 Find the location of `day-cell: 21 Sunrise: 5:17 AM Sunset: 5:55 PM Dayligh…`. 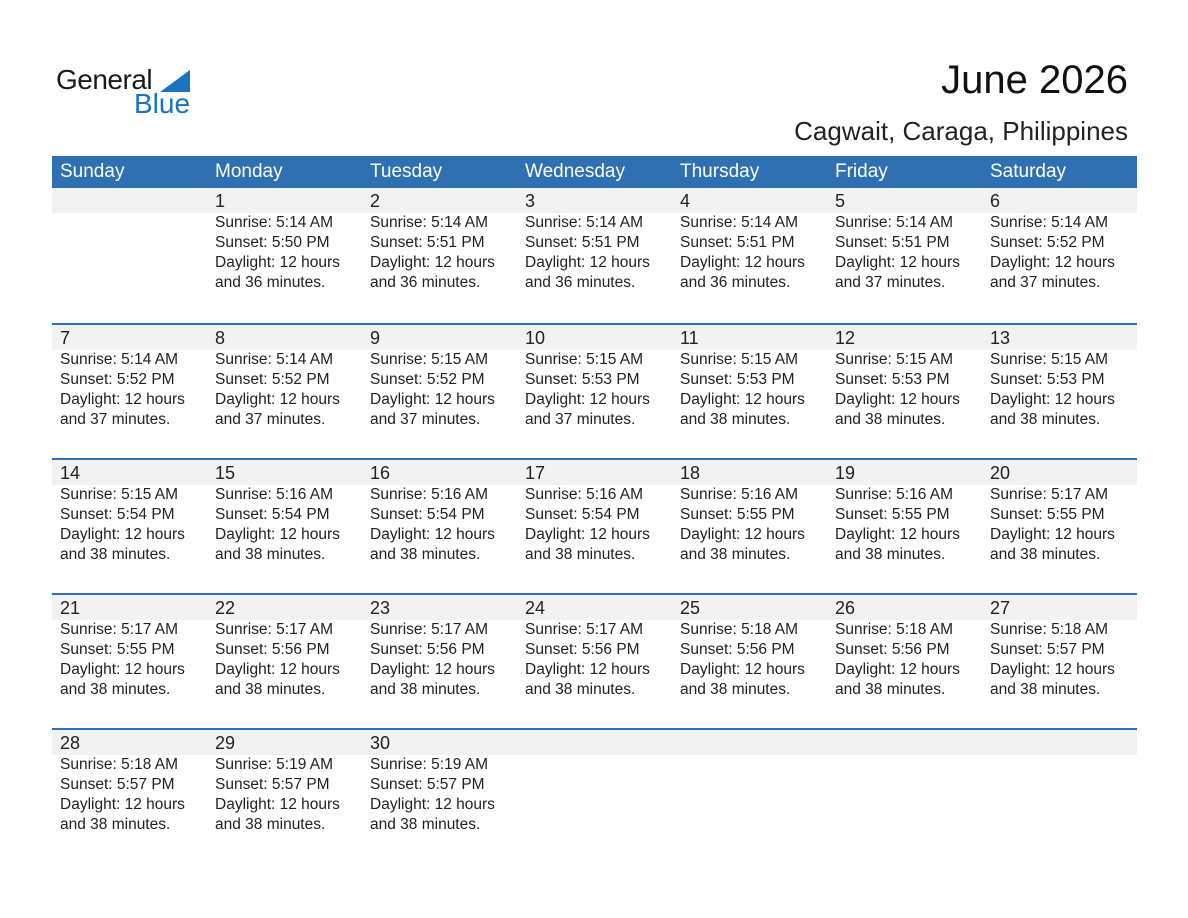

day-cell: 21 Sunrise: 5:17 AM Sunset: 5:55 PM Dayligh… is located at coordinates (129, 661).